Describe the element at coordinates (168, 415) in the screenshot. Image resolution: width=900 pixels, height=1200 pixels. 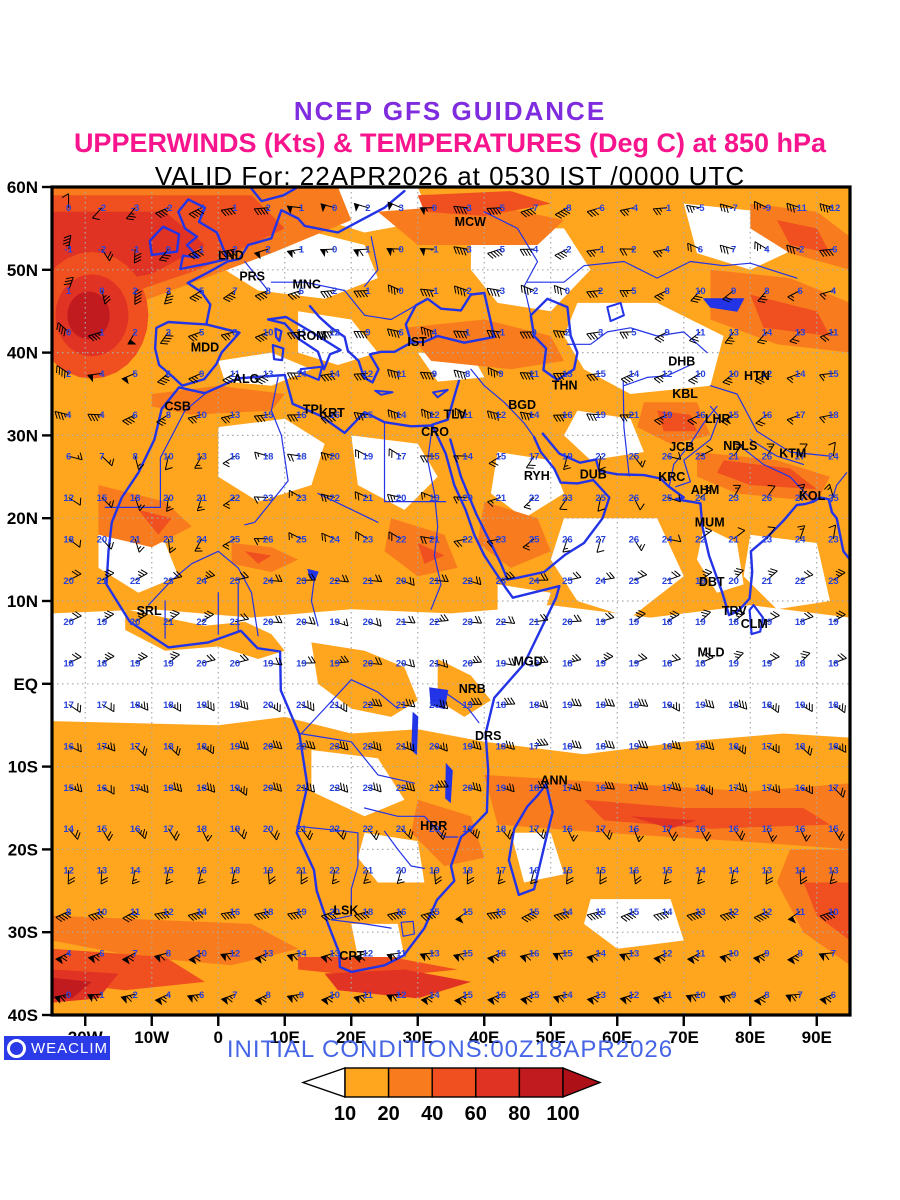
I see `temp-value: 8` at that location.